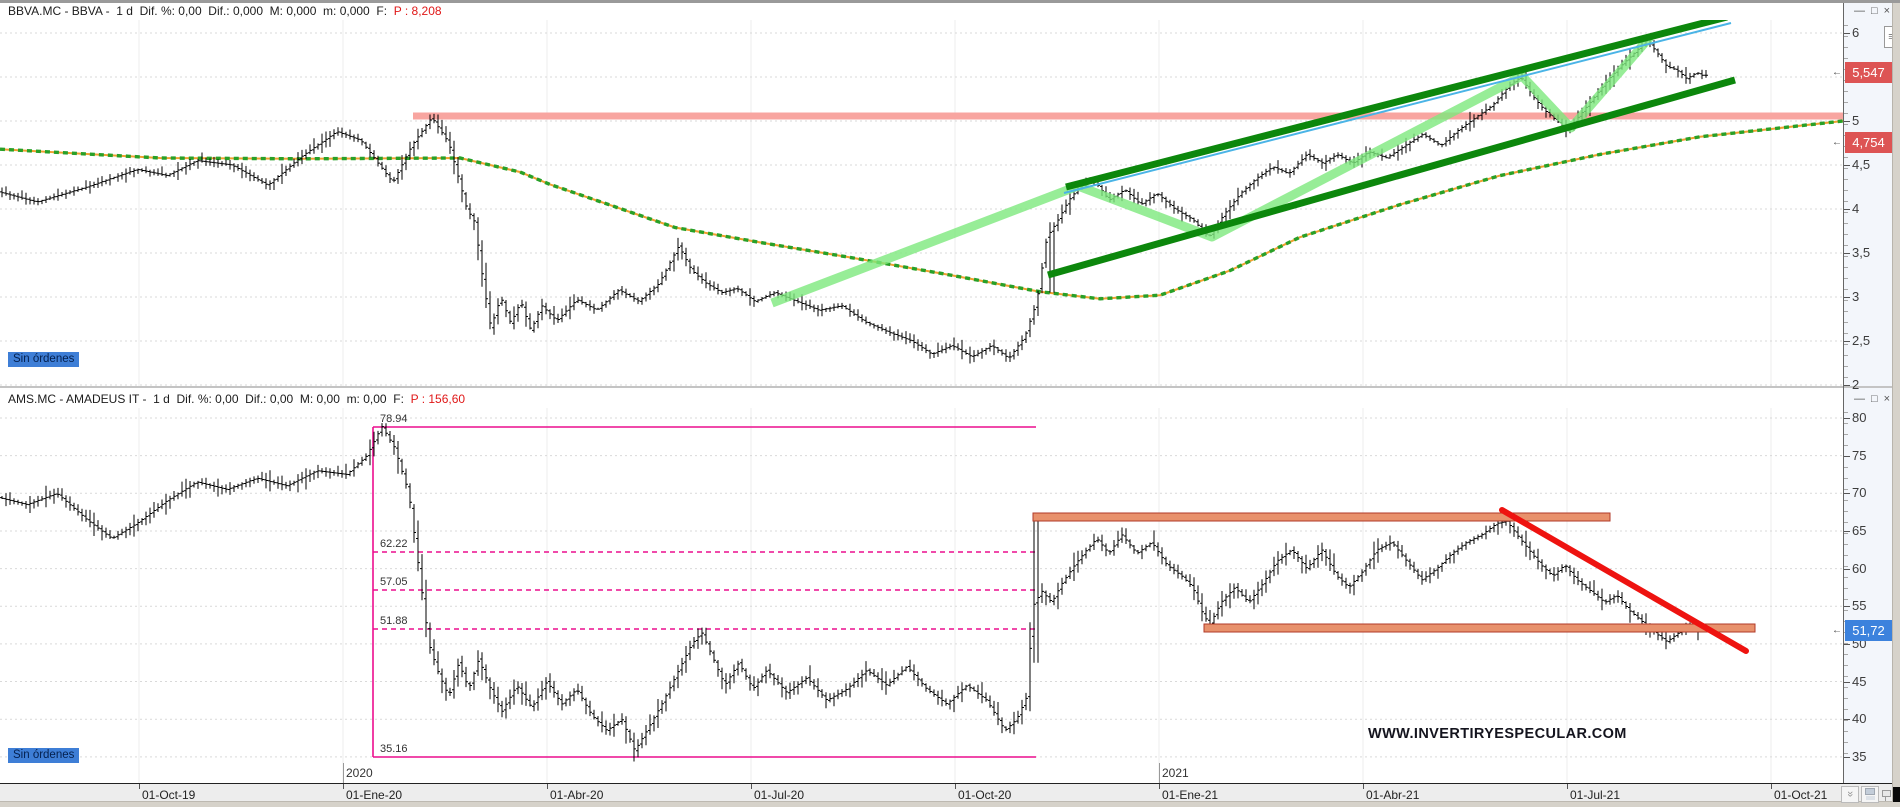 The height and width of the screenshot is (807, 1900). Describe the element at coordinates (1886, 794) in the screenshot. I see `pin-icon` at that location.